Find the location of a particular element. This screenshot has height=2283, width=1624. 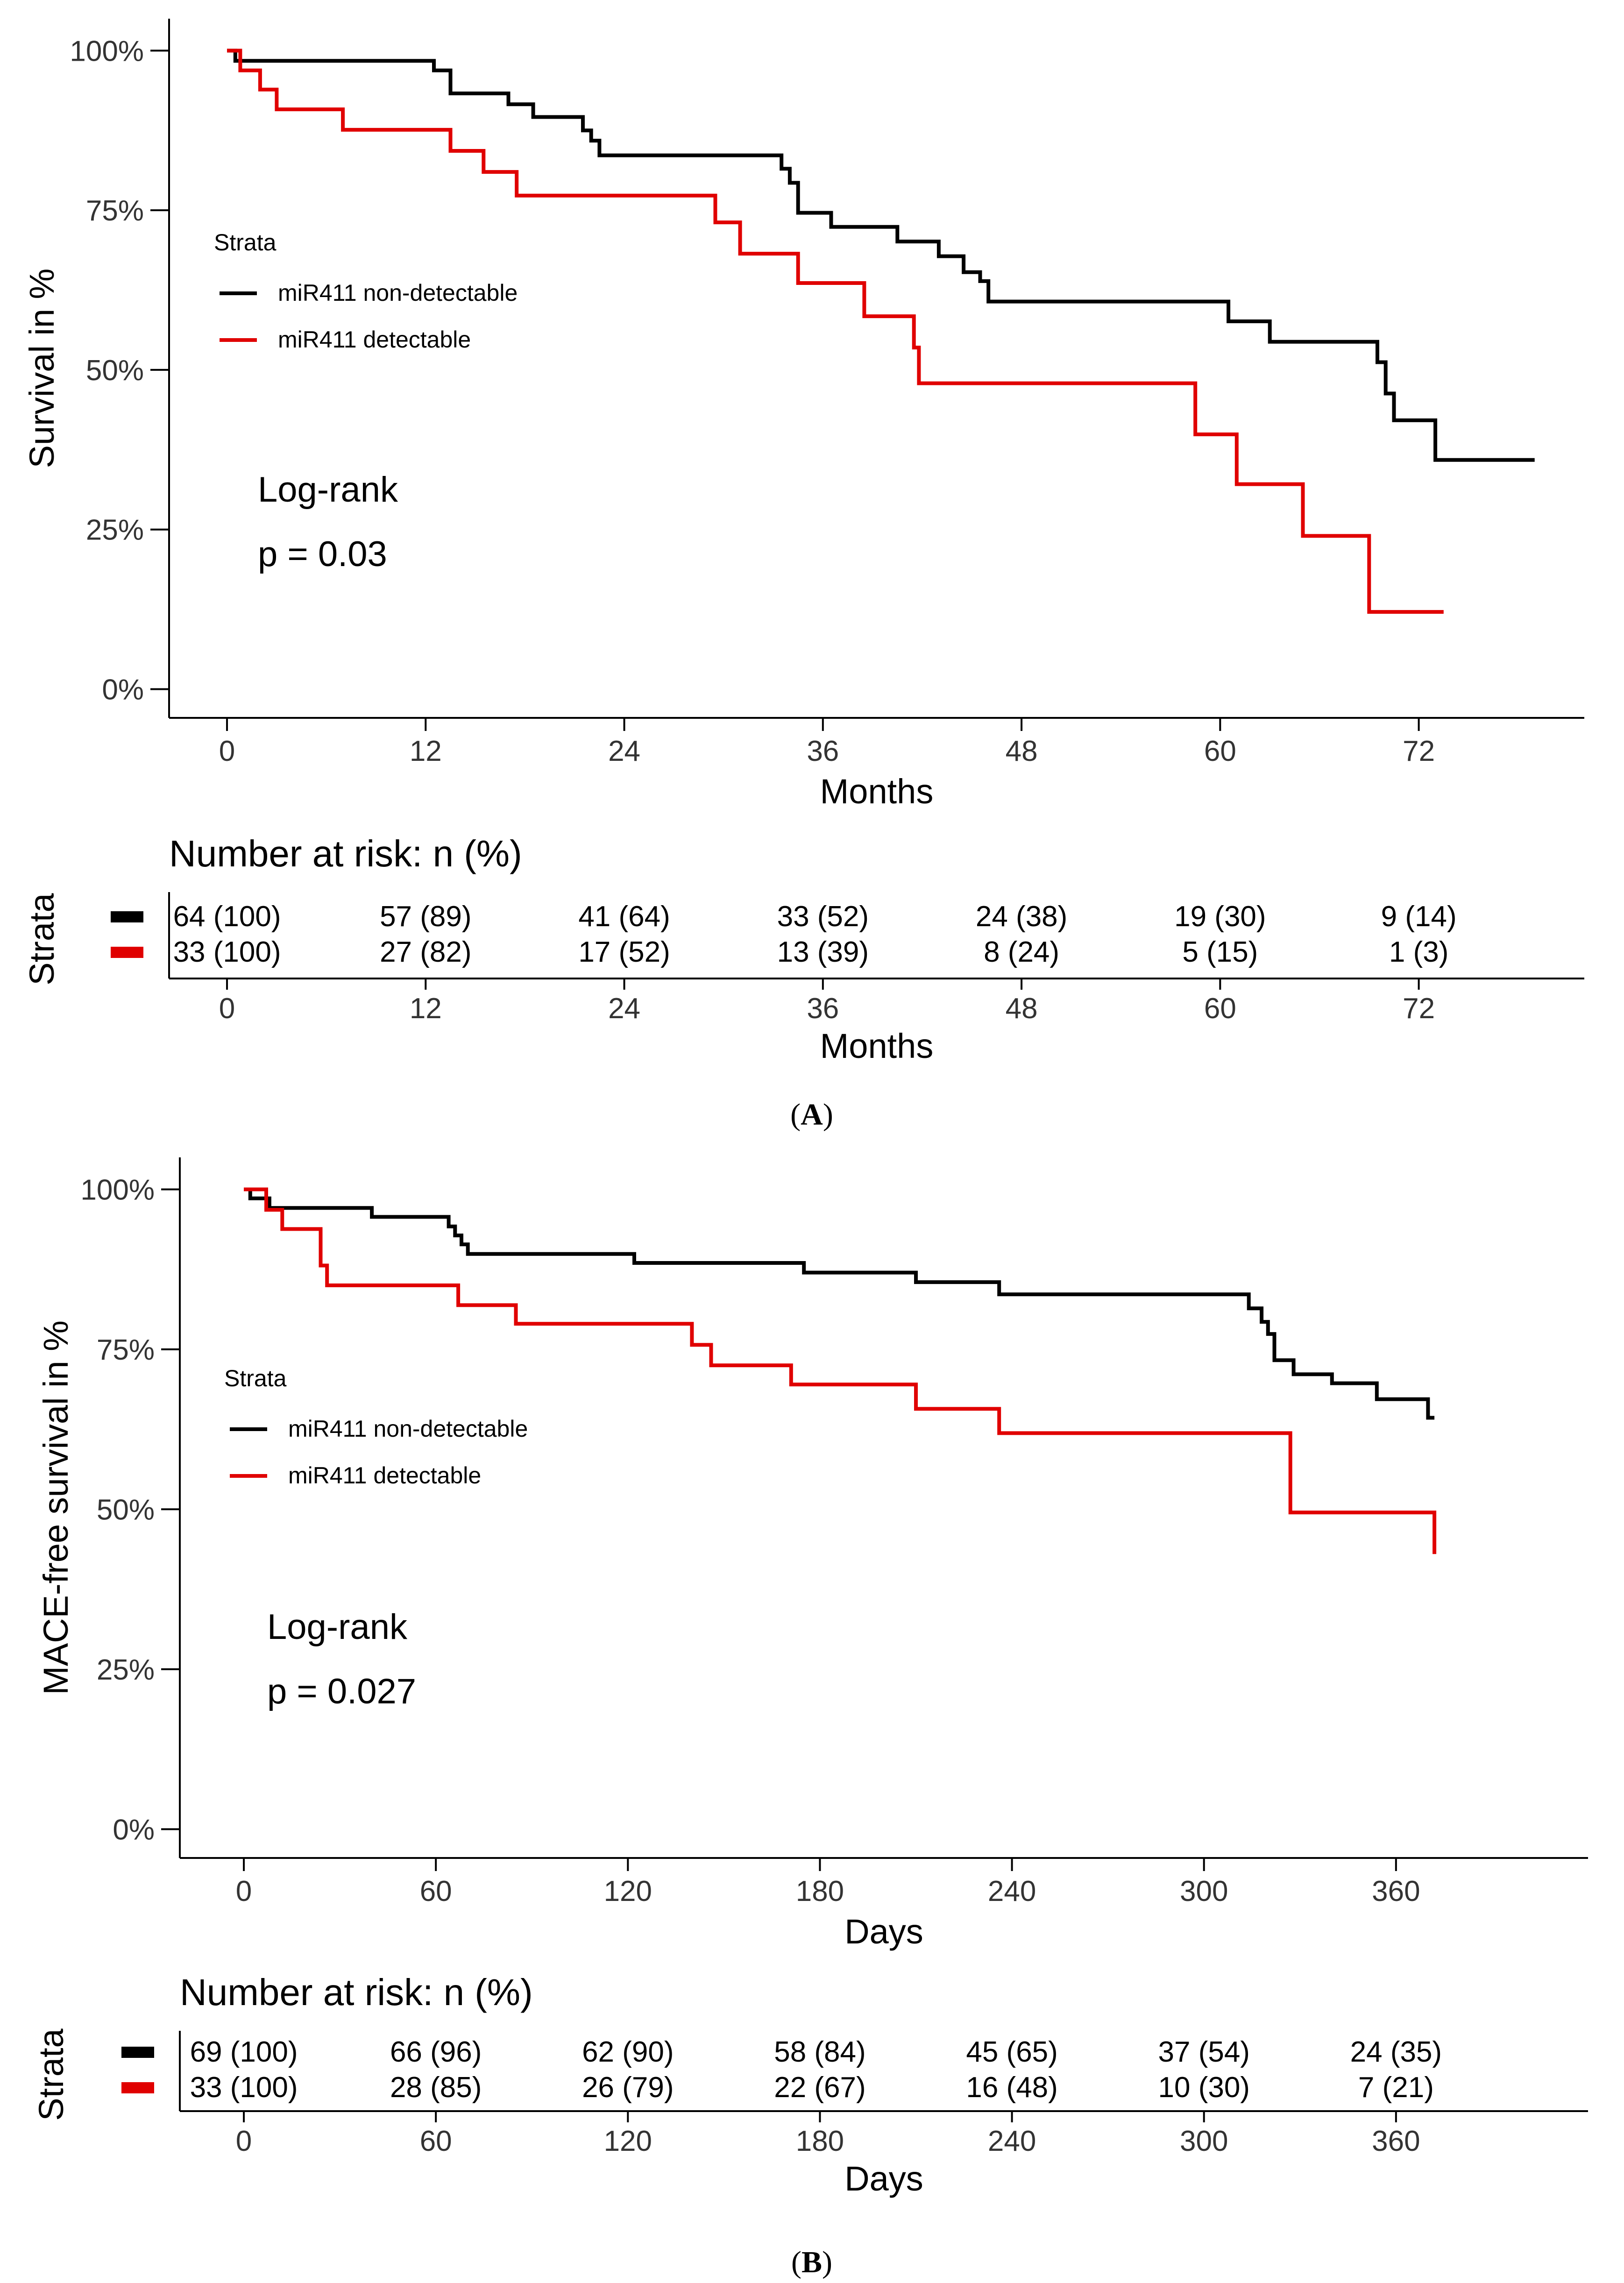

x-tick-label: 36 is located at coordinates (823, 751).